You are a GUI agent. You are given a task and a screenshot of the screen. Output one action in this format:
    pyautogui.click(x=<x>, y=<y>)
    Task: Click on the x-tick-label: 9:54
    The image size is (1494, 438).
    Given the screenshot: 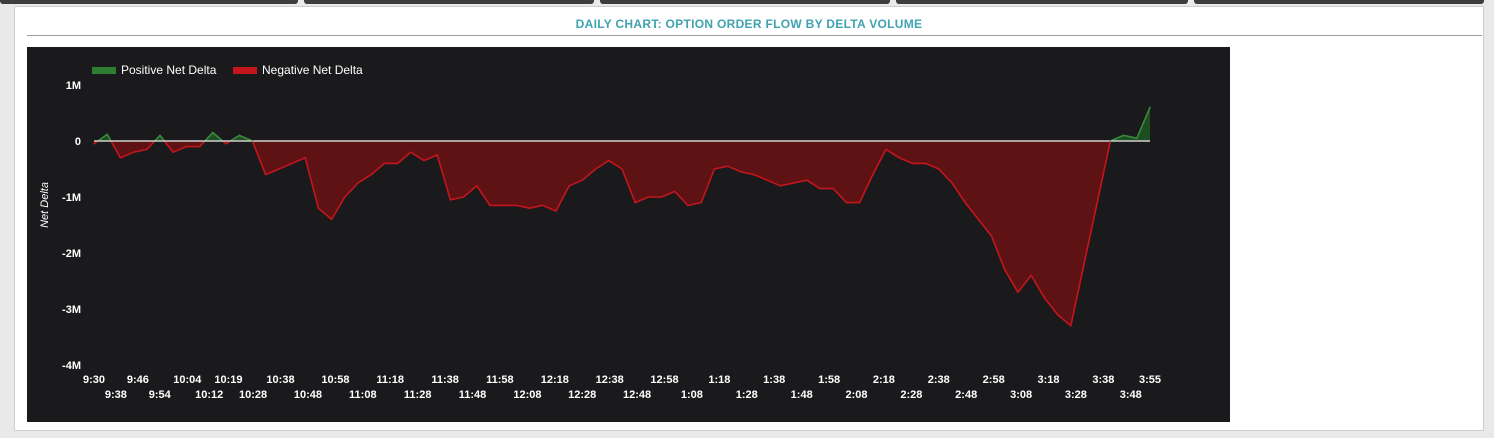 What is the action you would take?
    pyautogui.click(x=160, y=395)
    